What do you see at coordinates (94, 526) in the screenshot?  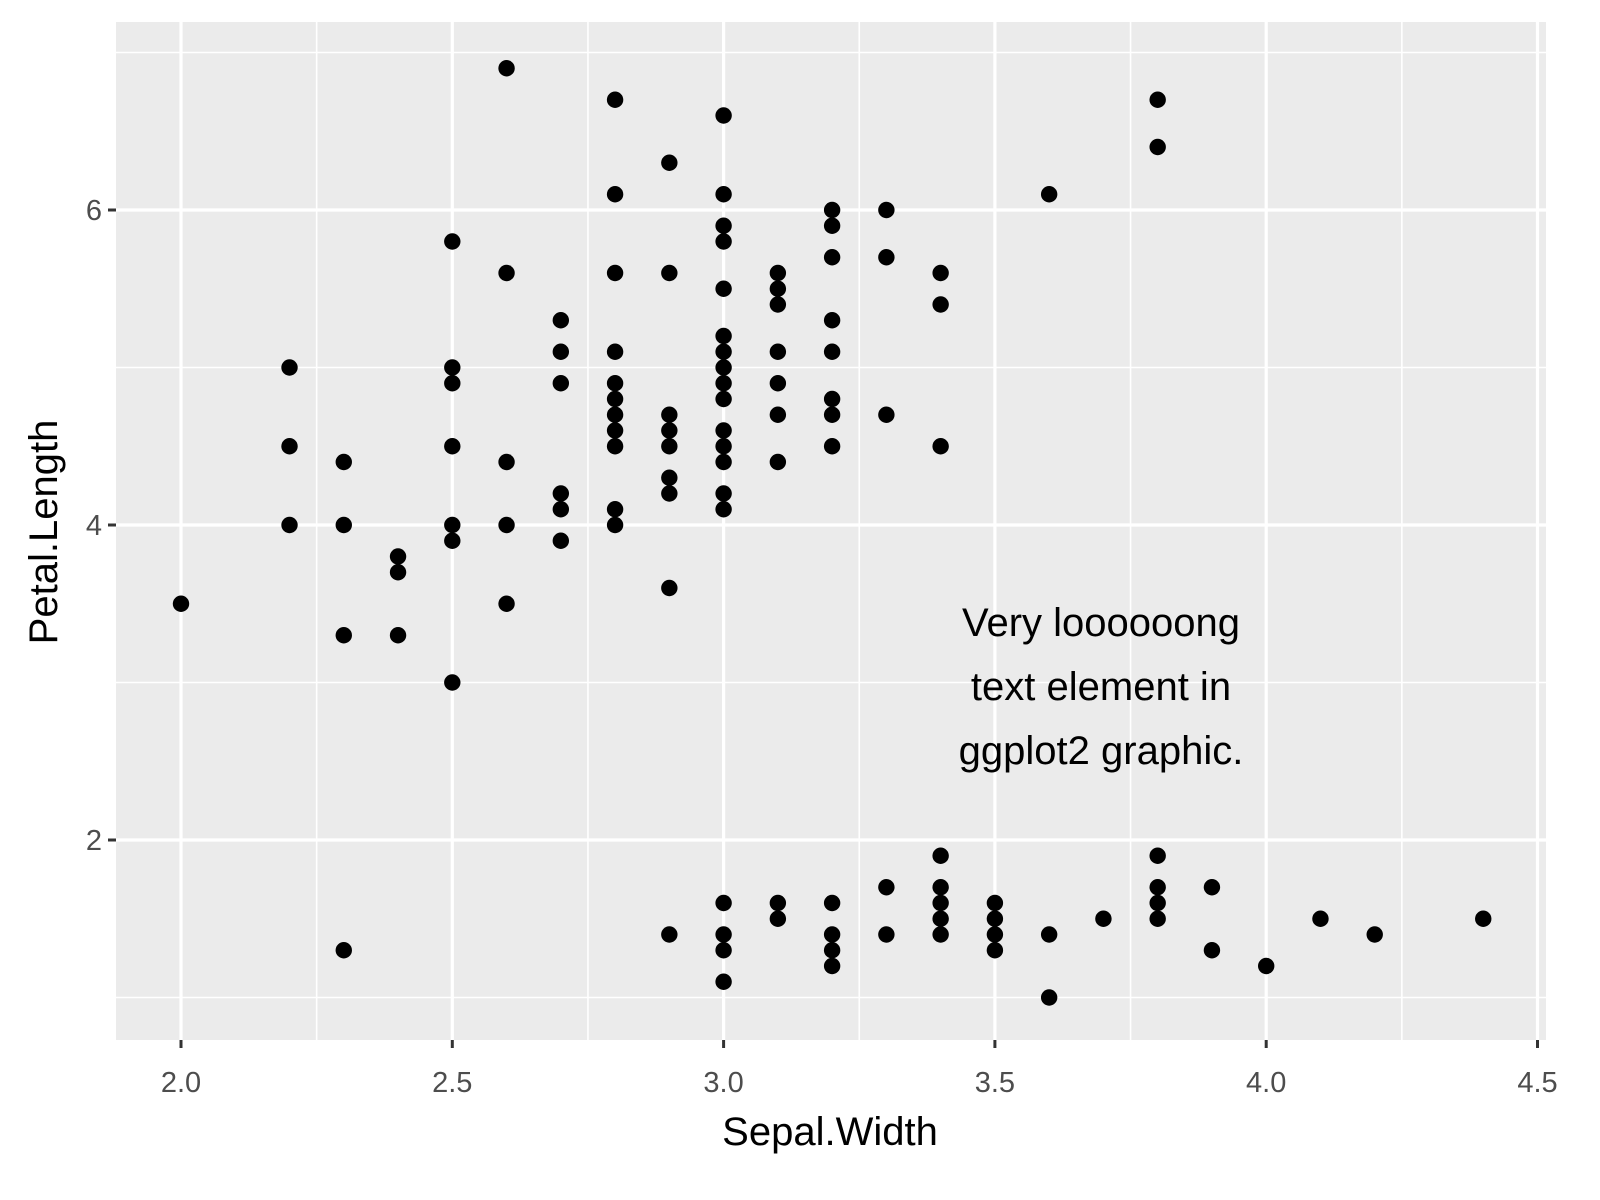 I see `y-tick-label: 4` at bounding box center [94, 526].